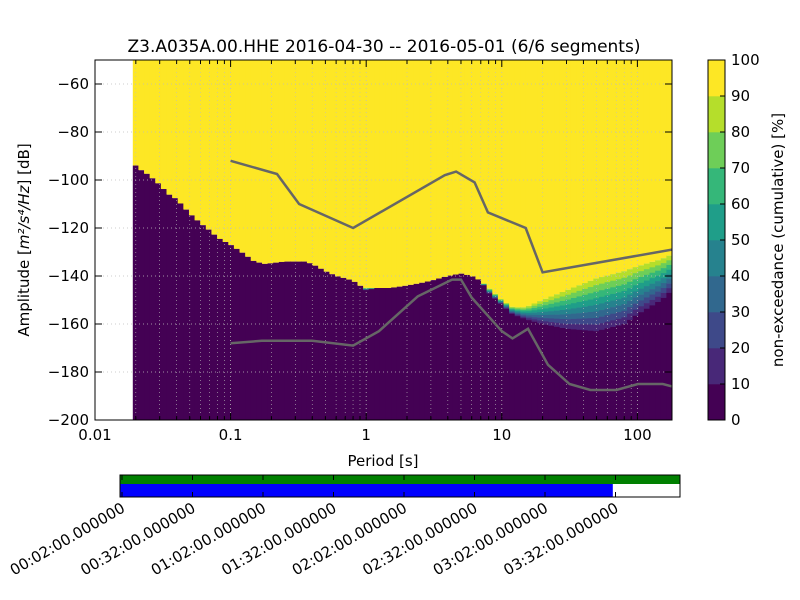  I want to click on time-tick-label: 02:32:00.000000, so click(419, 539).